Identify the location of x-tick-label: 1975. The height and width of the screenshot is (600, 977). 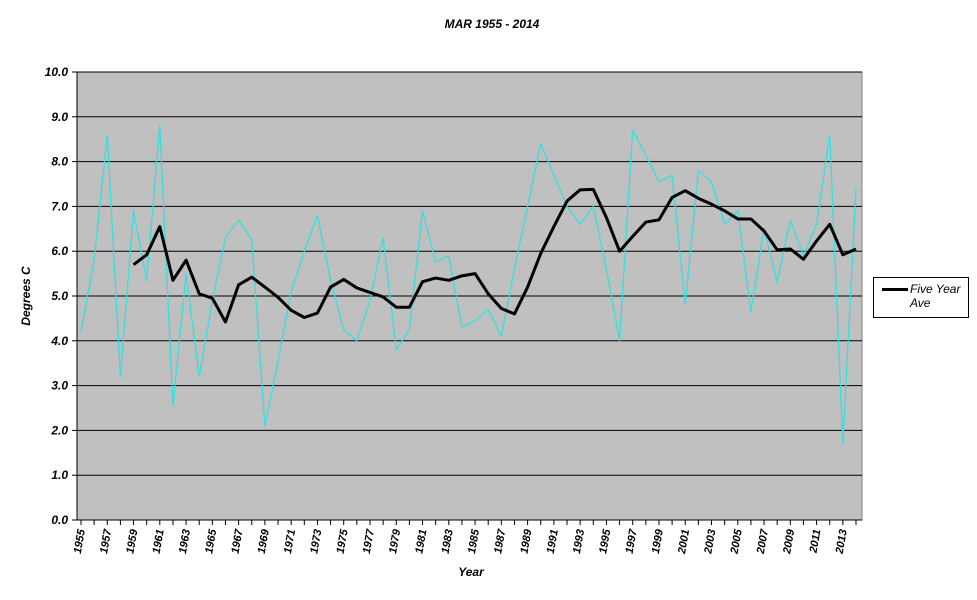
(343, 541).